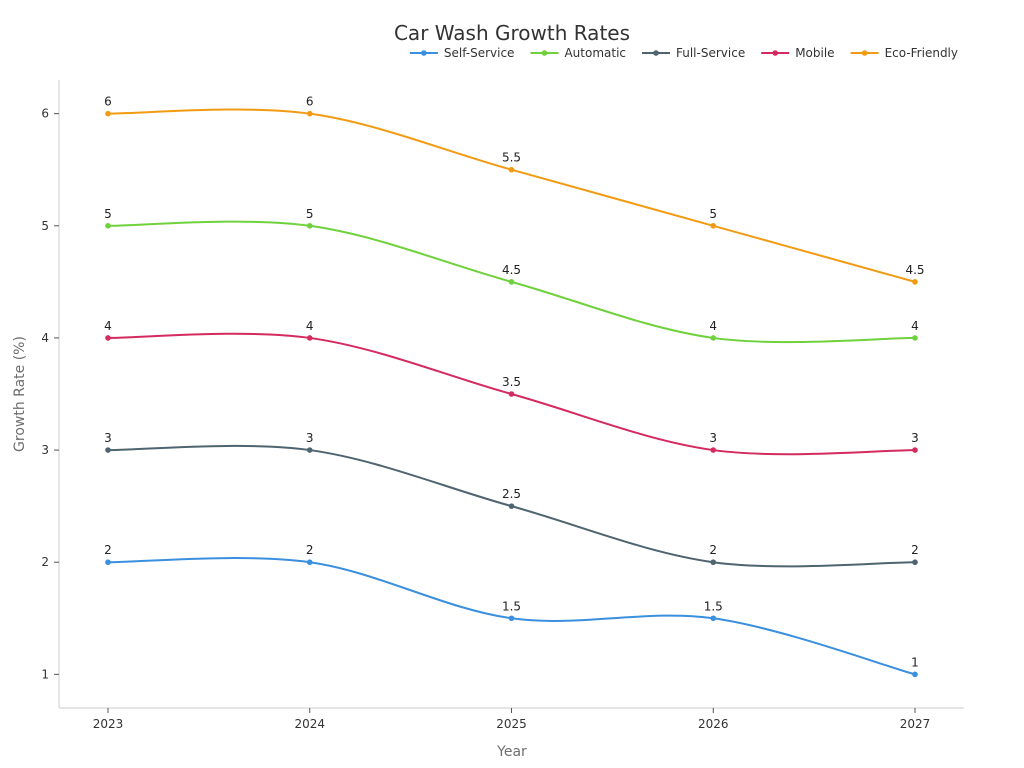  I want to click on y-tick-label: 4, so click(45, 338).